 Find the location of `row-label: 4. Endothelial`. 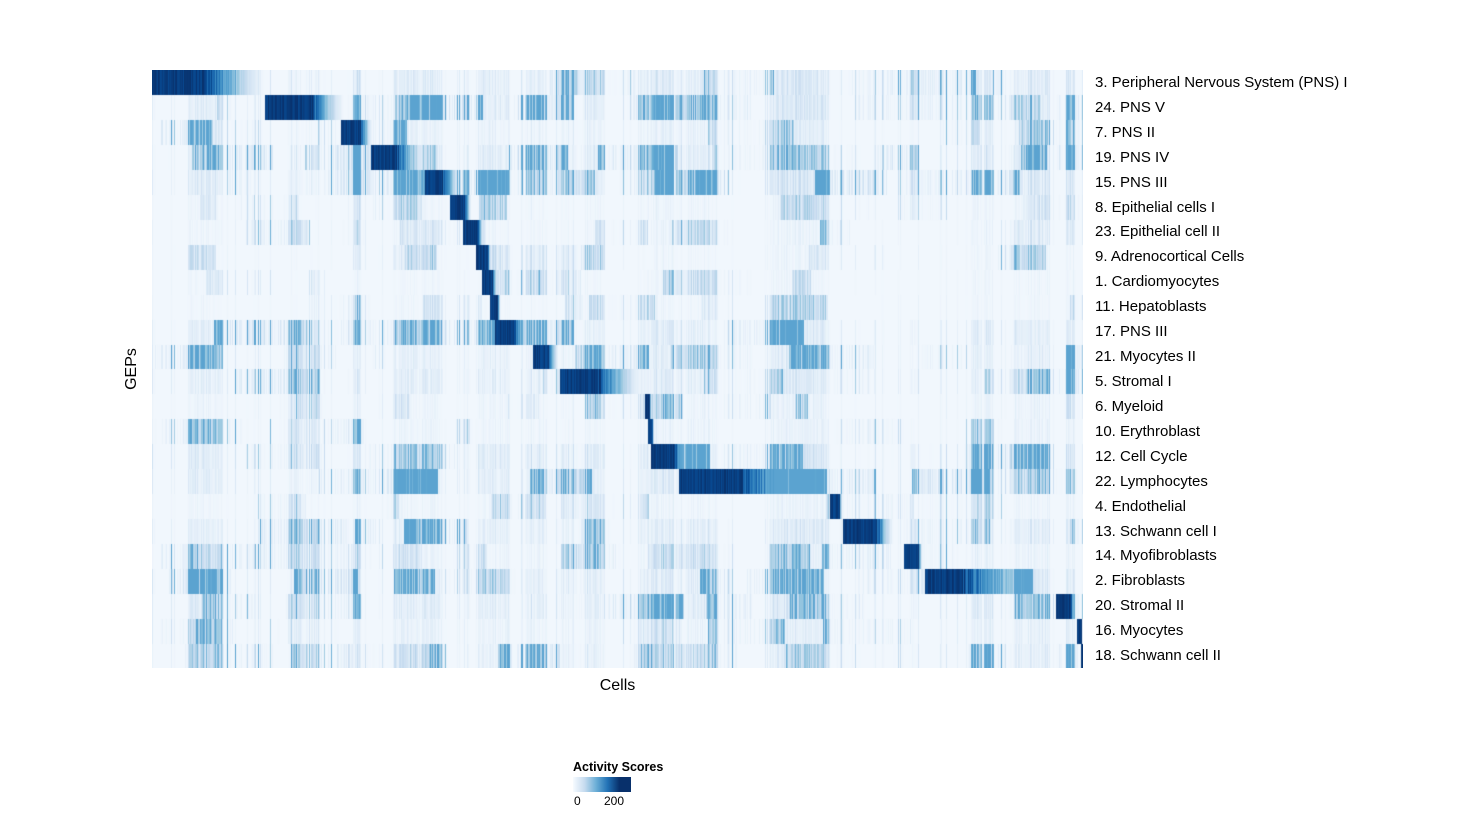

row-label: 4. Endothelial is located at coordinates (1140, 506).